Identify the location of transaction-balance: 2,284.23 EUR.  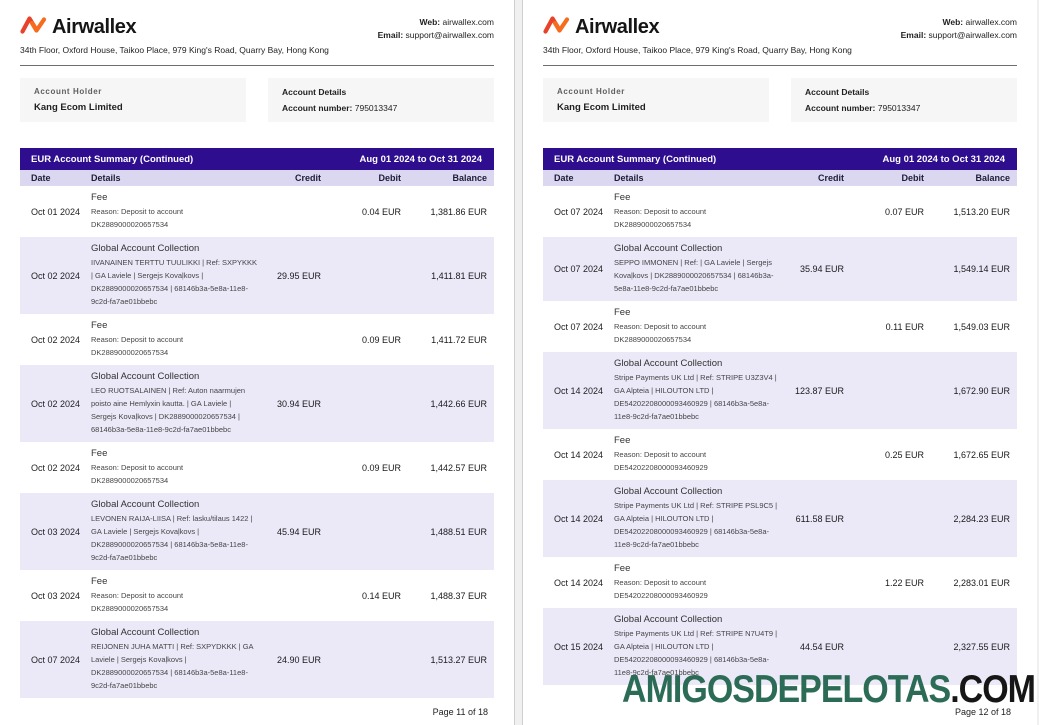
(981, 518).